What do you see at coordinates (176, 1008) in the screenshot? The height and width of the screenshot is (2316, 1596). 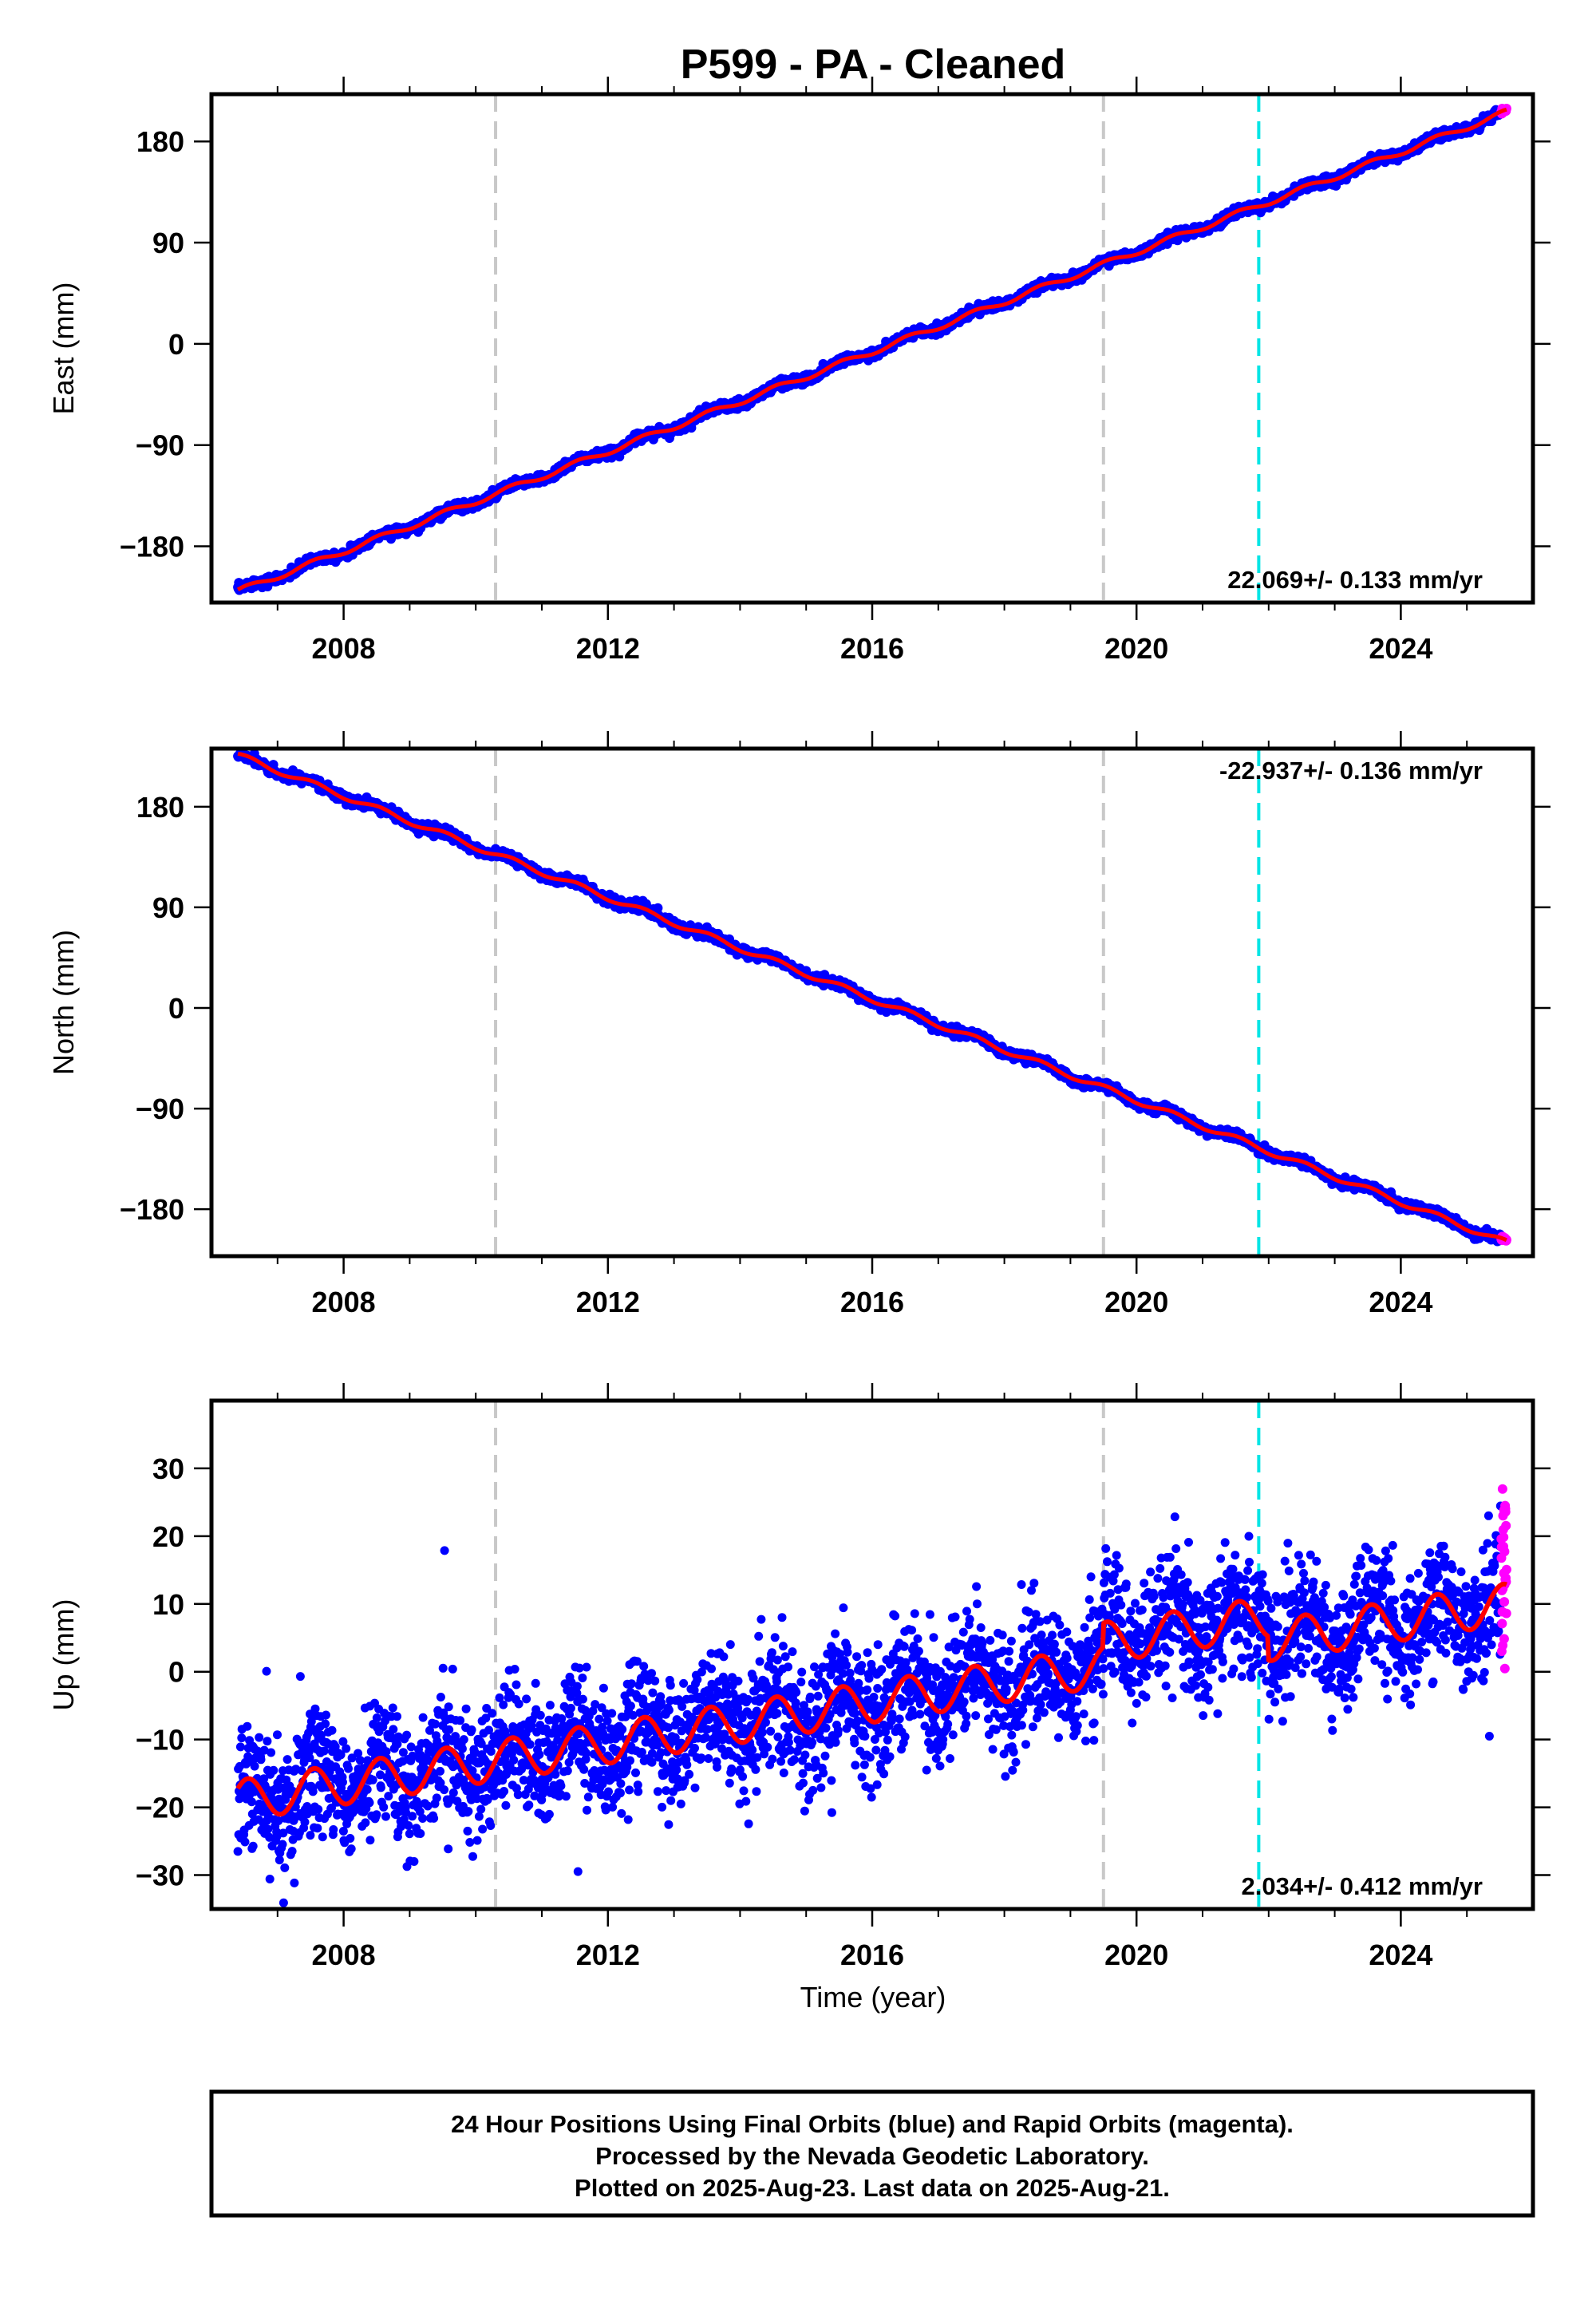 I see `north-y-tick-label: 0` at bounding box center [176, 1008].